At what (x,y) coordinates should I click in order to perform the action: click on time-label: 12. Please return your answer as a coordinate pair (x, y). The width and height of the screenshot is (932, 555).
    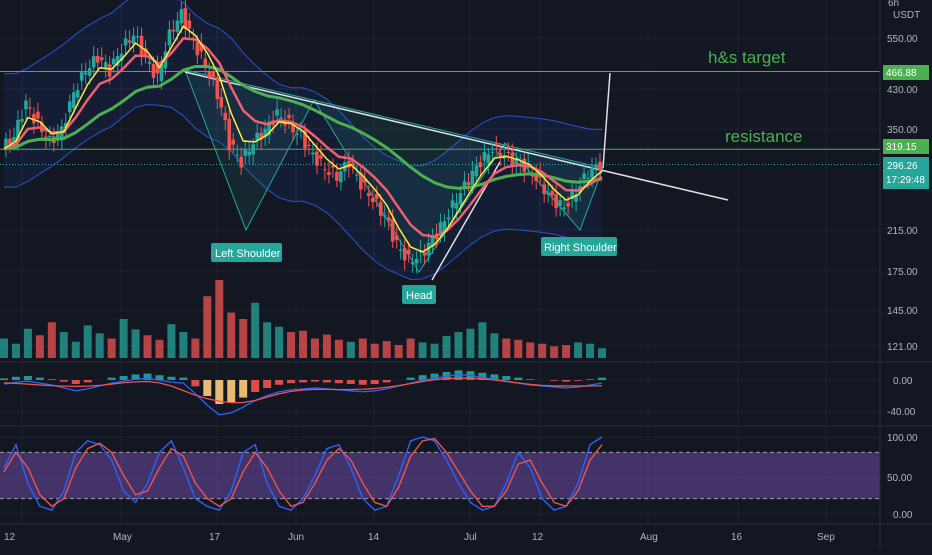
    Looking at the image, I should click on (538, 537).